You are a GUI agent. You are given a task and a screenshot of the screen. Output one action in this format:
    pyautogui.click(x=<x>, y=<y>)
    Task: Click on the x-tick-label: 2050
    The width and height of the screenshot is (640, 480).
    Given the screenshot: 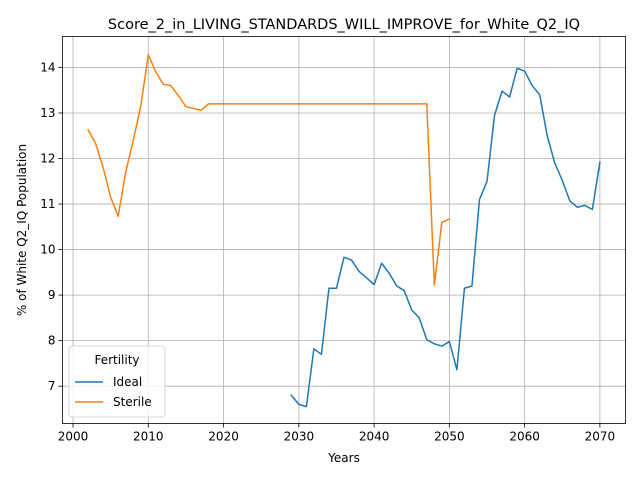 What is the action you would take?
    pyautogui.click(x=449, y=437)
    